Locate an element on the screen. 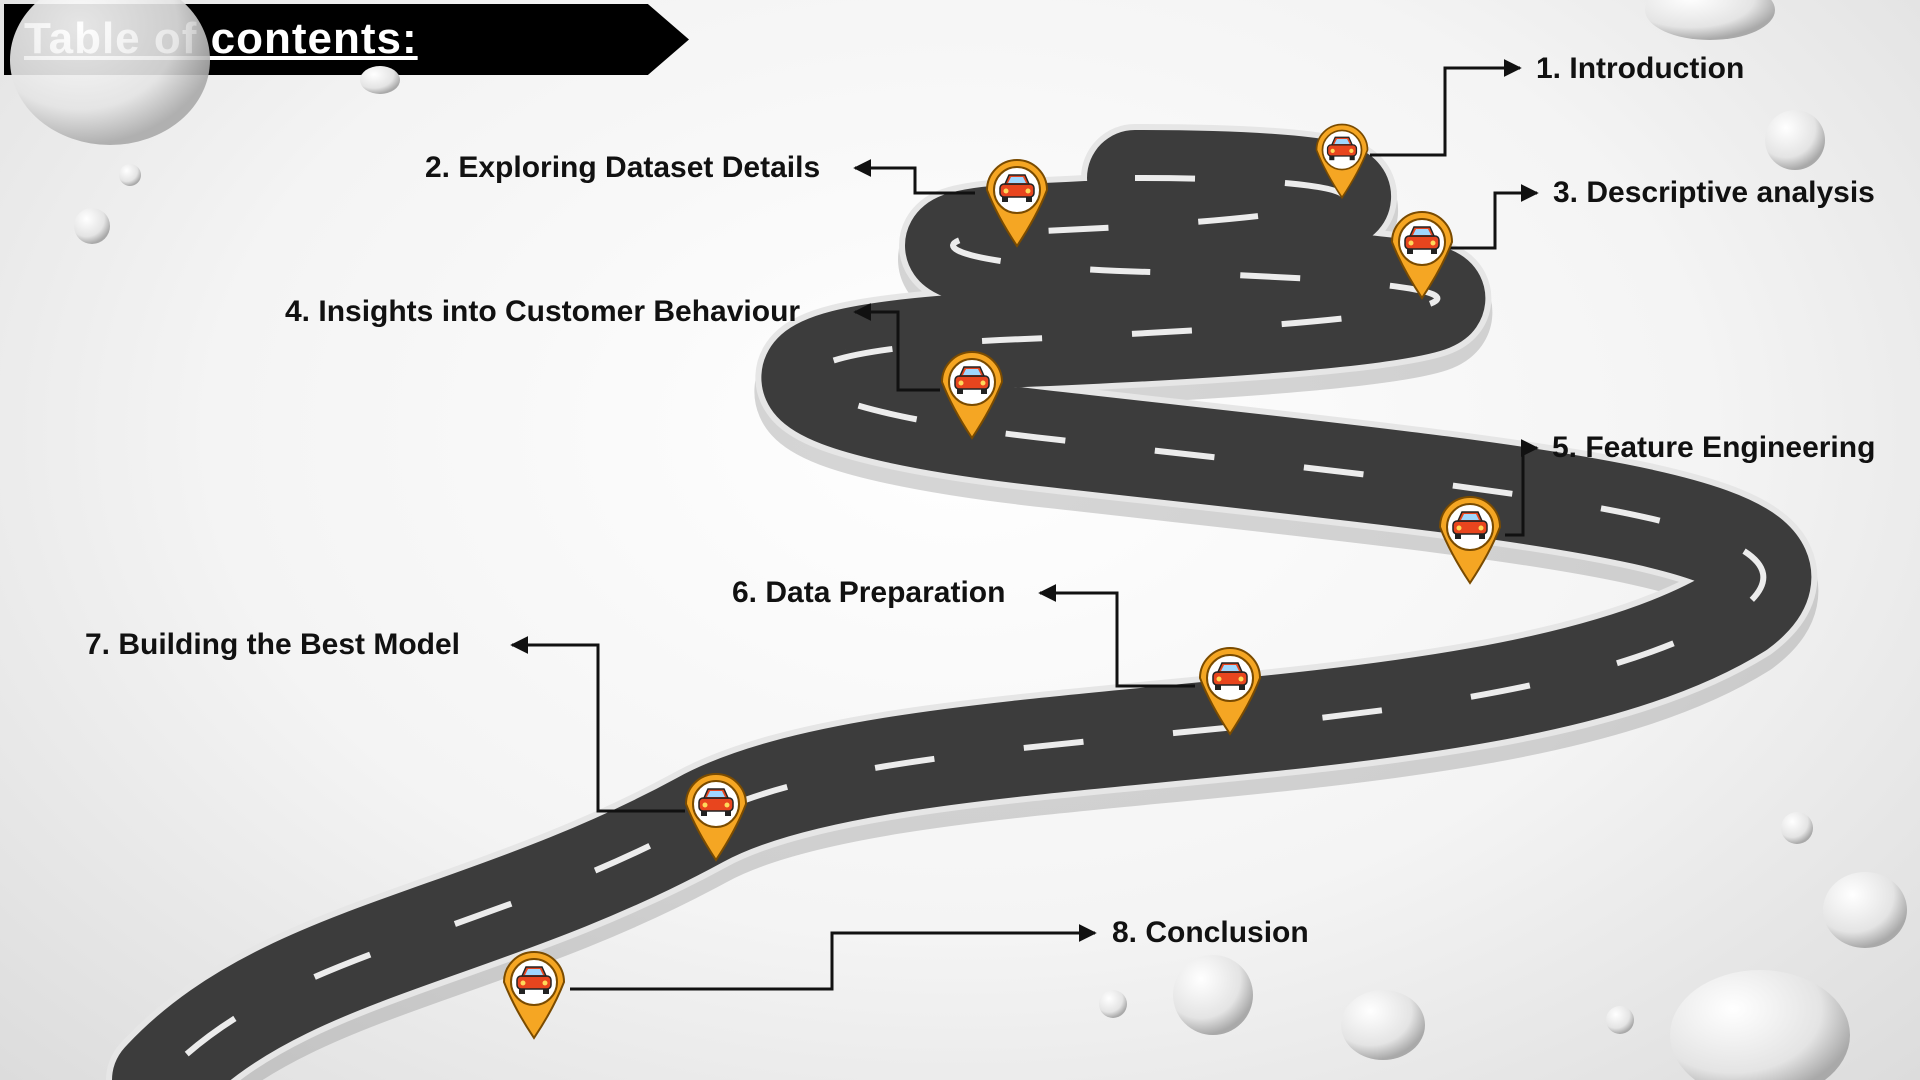  toc-item-2: 2. Exploring Dataset Details is located at coordinates (623, 167).